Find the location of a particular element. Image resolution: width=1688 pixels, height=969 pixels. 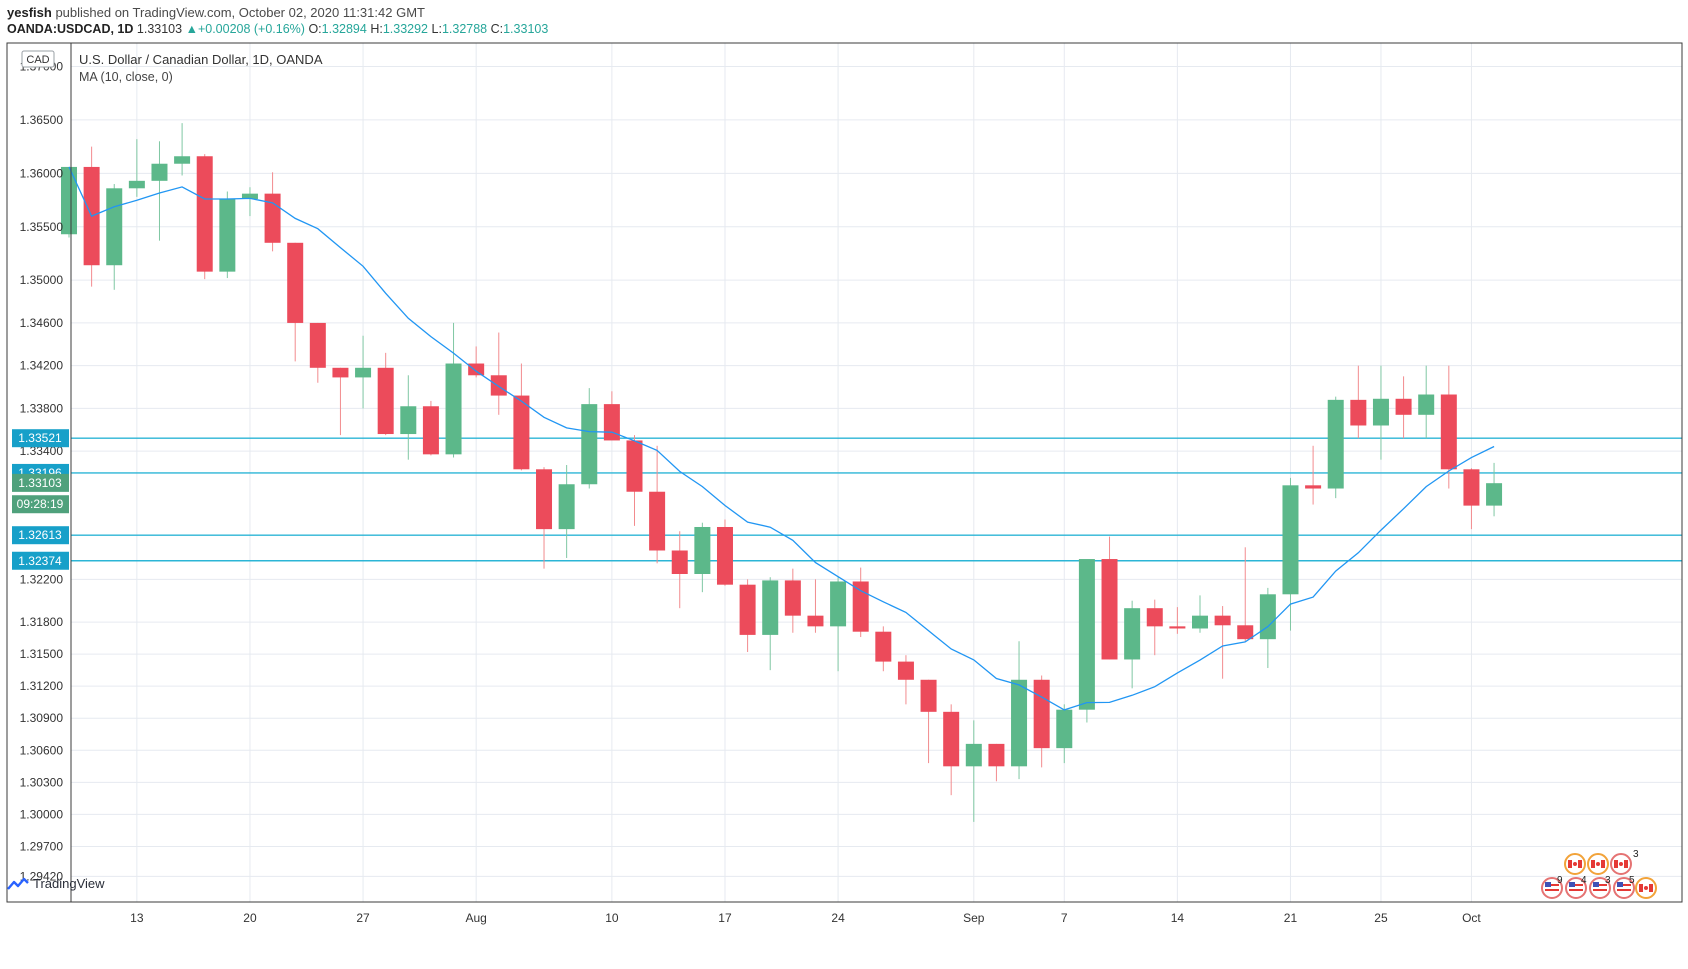

price-badge: 1.32374 is located at coordinates (40, 560).